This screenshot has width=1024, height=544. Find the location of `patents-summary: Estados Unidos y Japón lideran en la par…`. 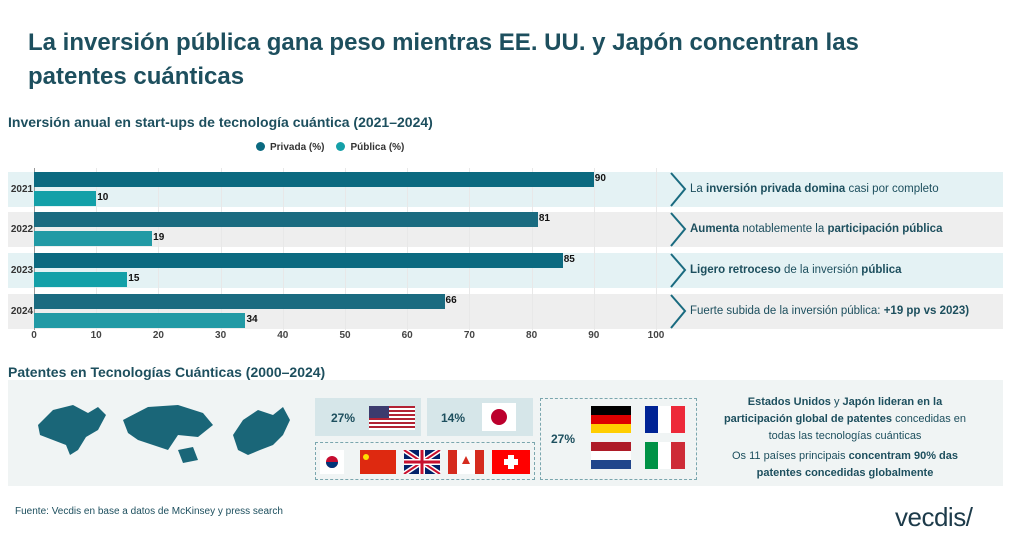

patents-summary: Estados Unidos y Japón lideran en la par… is located at coordinates (845, 438).